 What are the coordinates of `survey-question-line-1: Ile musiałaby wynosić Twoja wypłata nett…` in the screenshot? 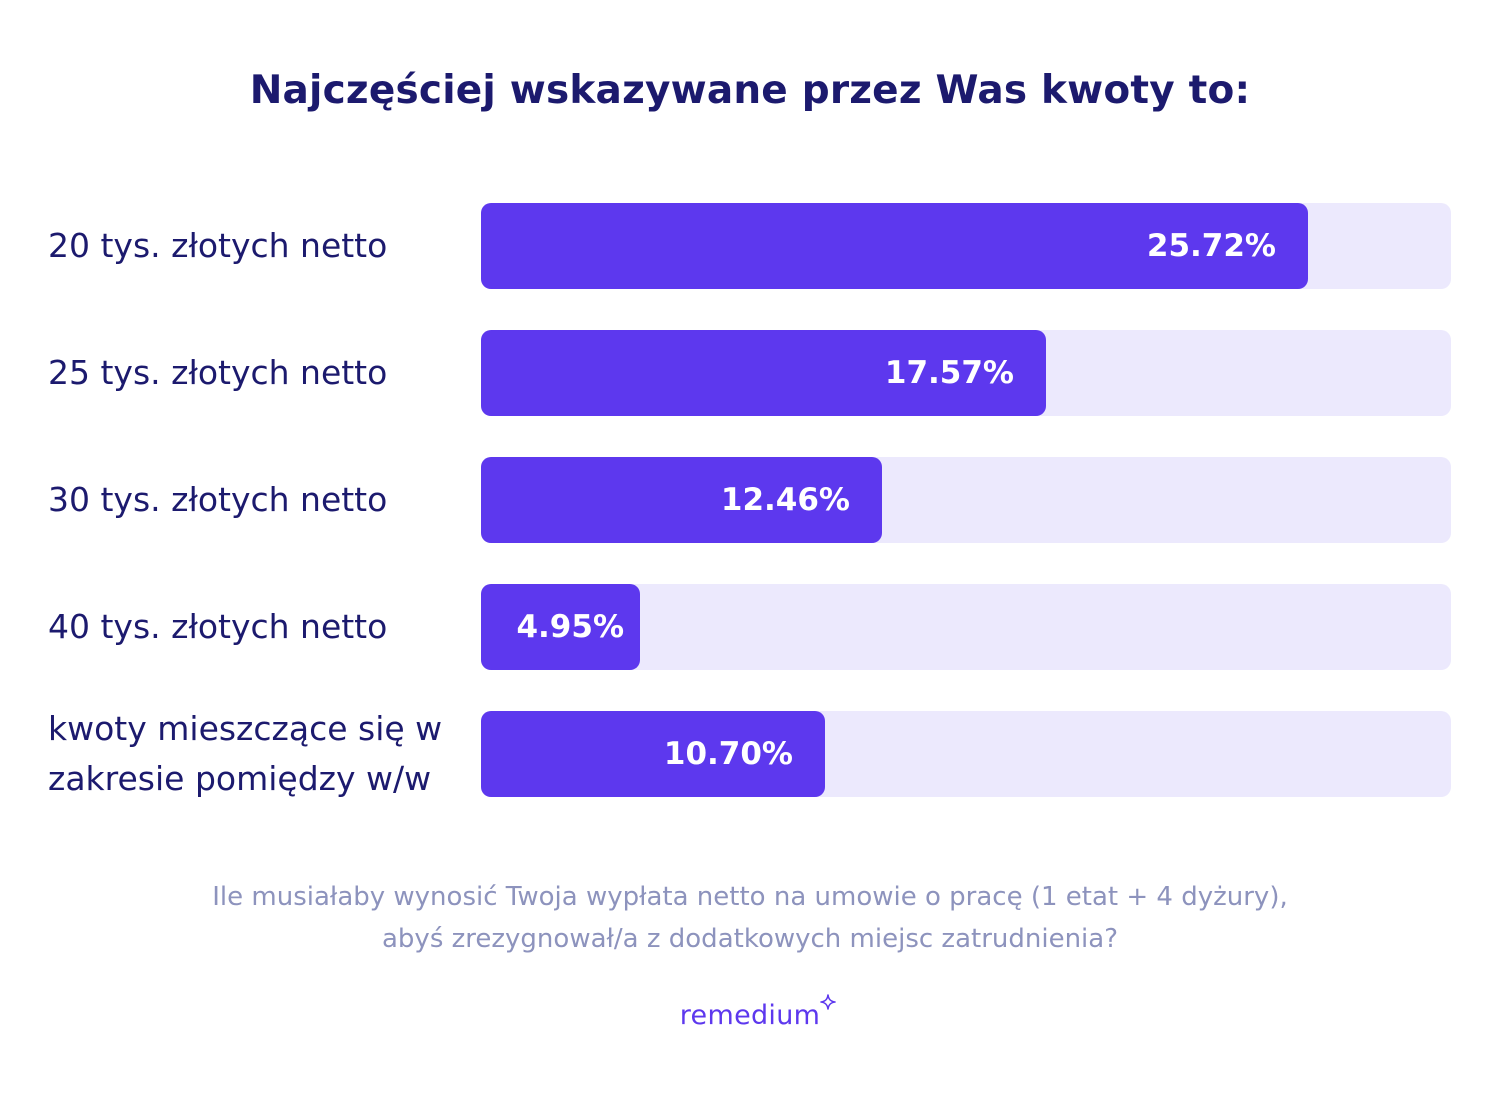 It's located at (750, 897).